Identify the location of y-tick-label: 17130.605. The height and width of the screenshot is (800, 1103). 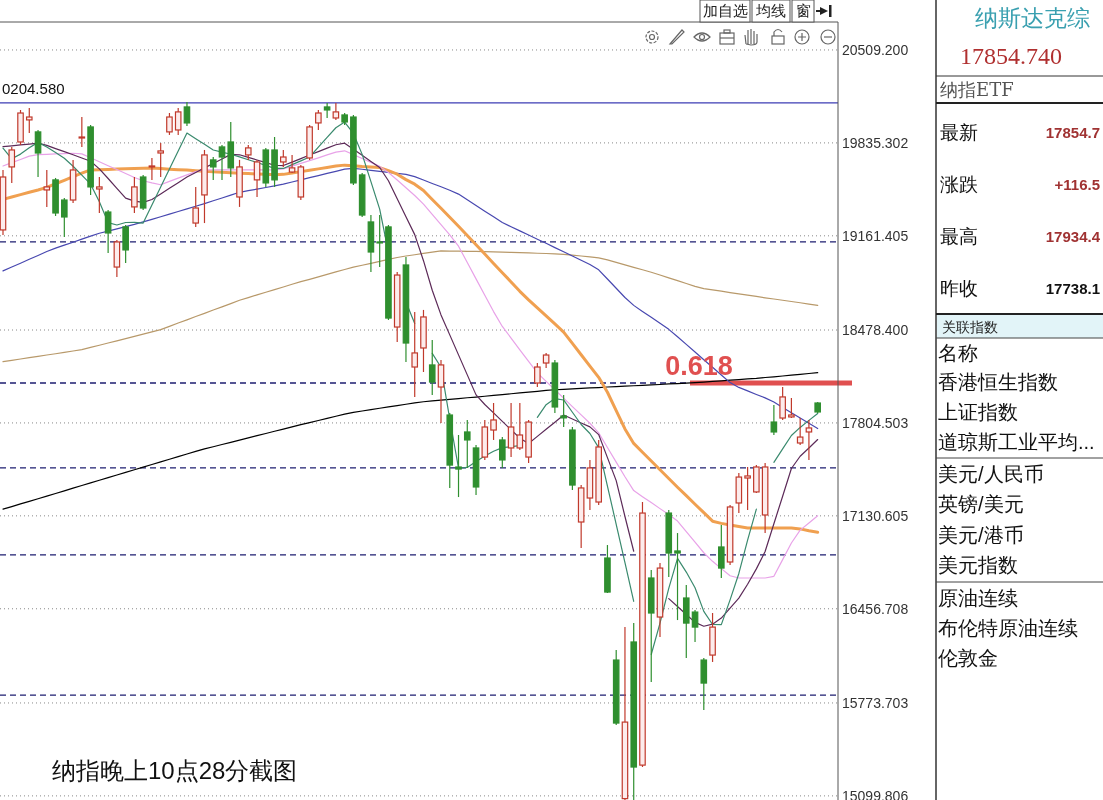
(875, 515).